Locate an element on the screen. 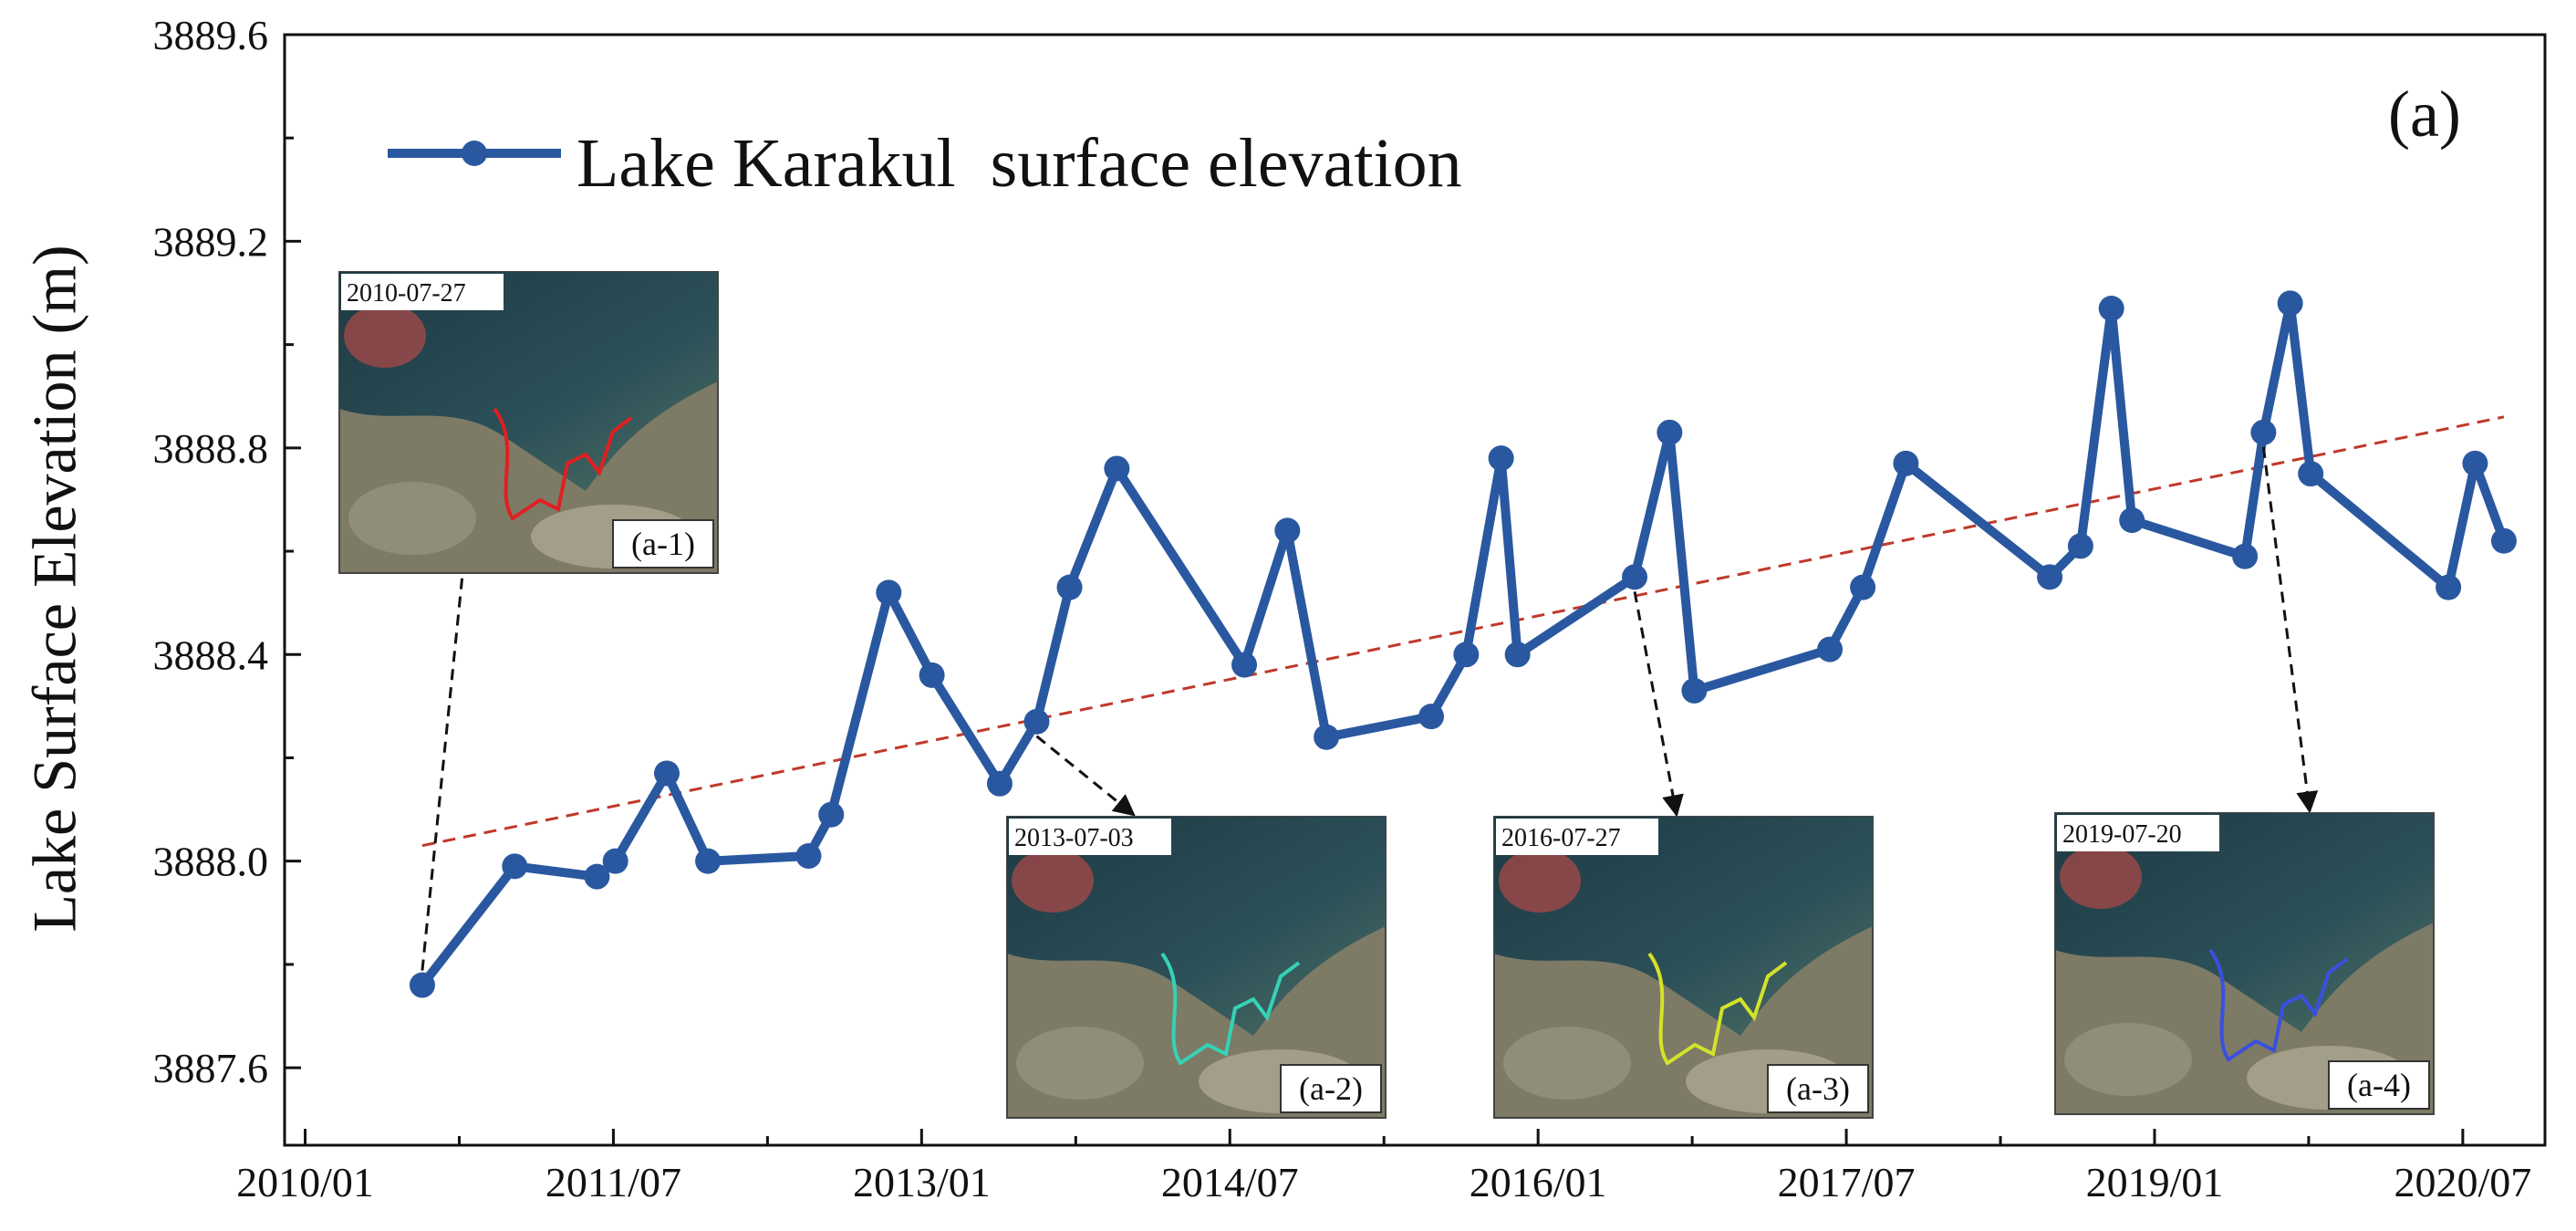 This screenshot has height=1231, width=2576. x-tick-label: 2019/01 is located at coordinates (2155, 1182).